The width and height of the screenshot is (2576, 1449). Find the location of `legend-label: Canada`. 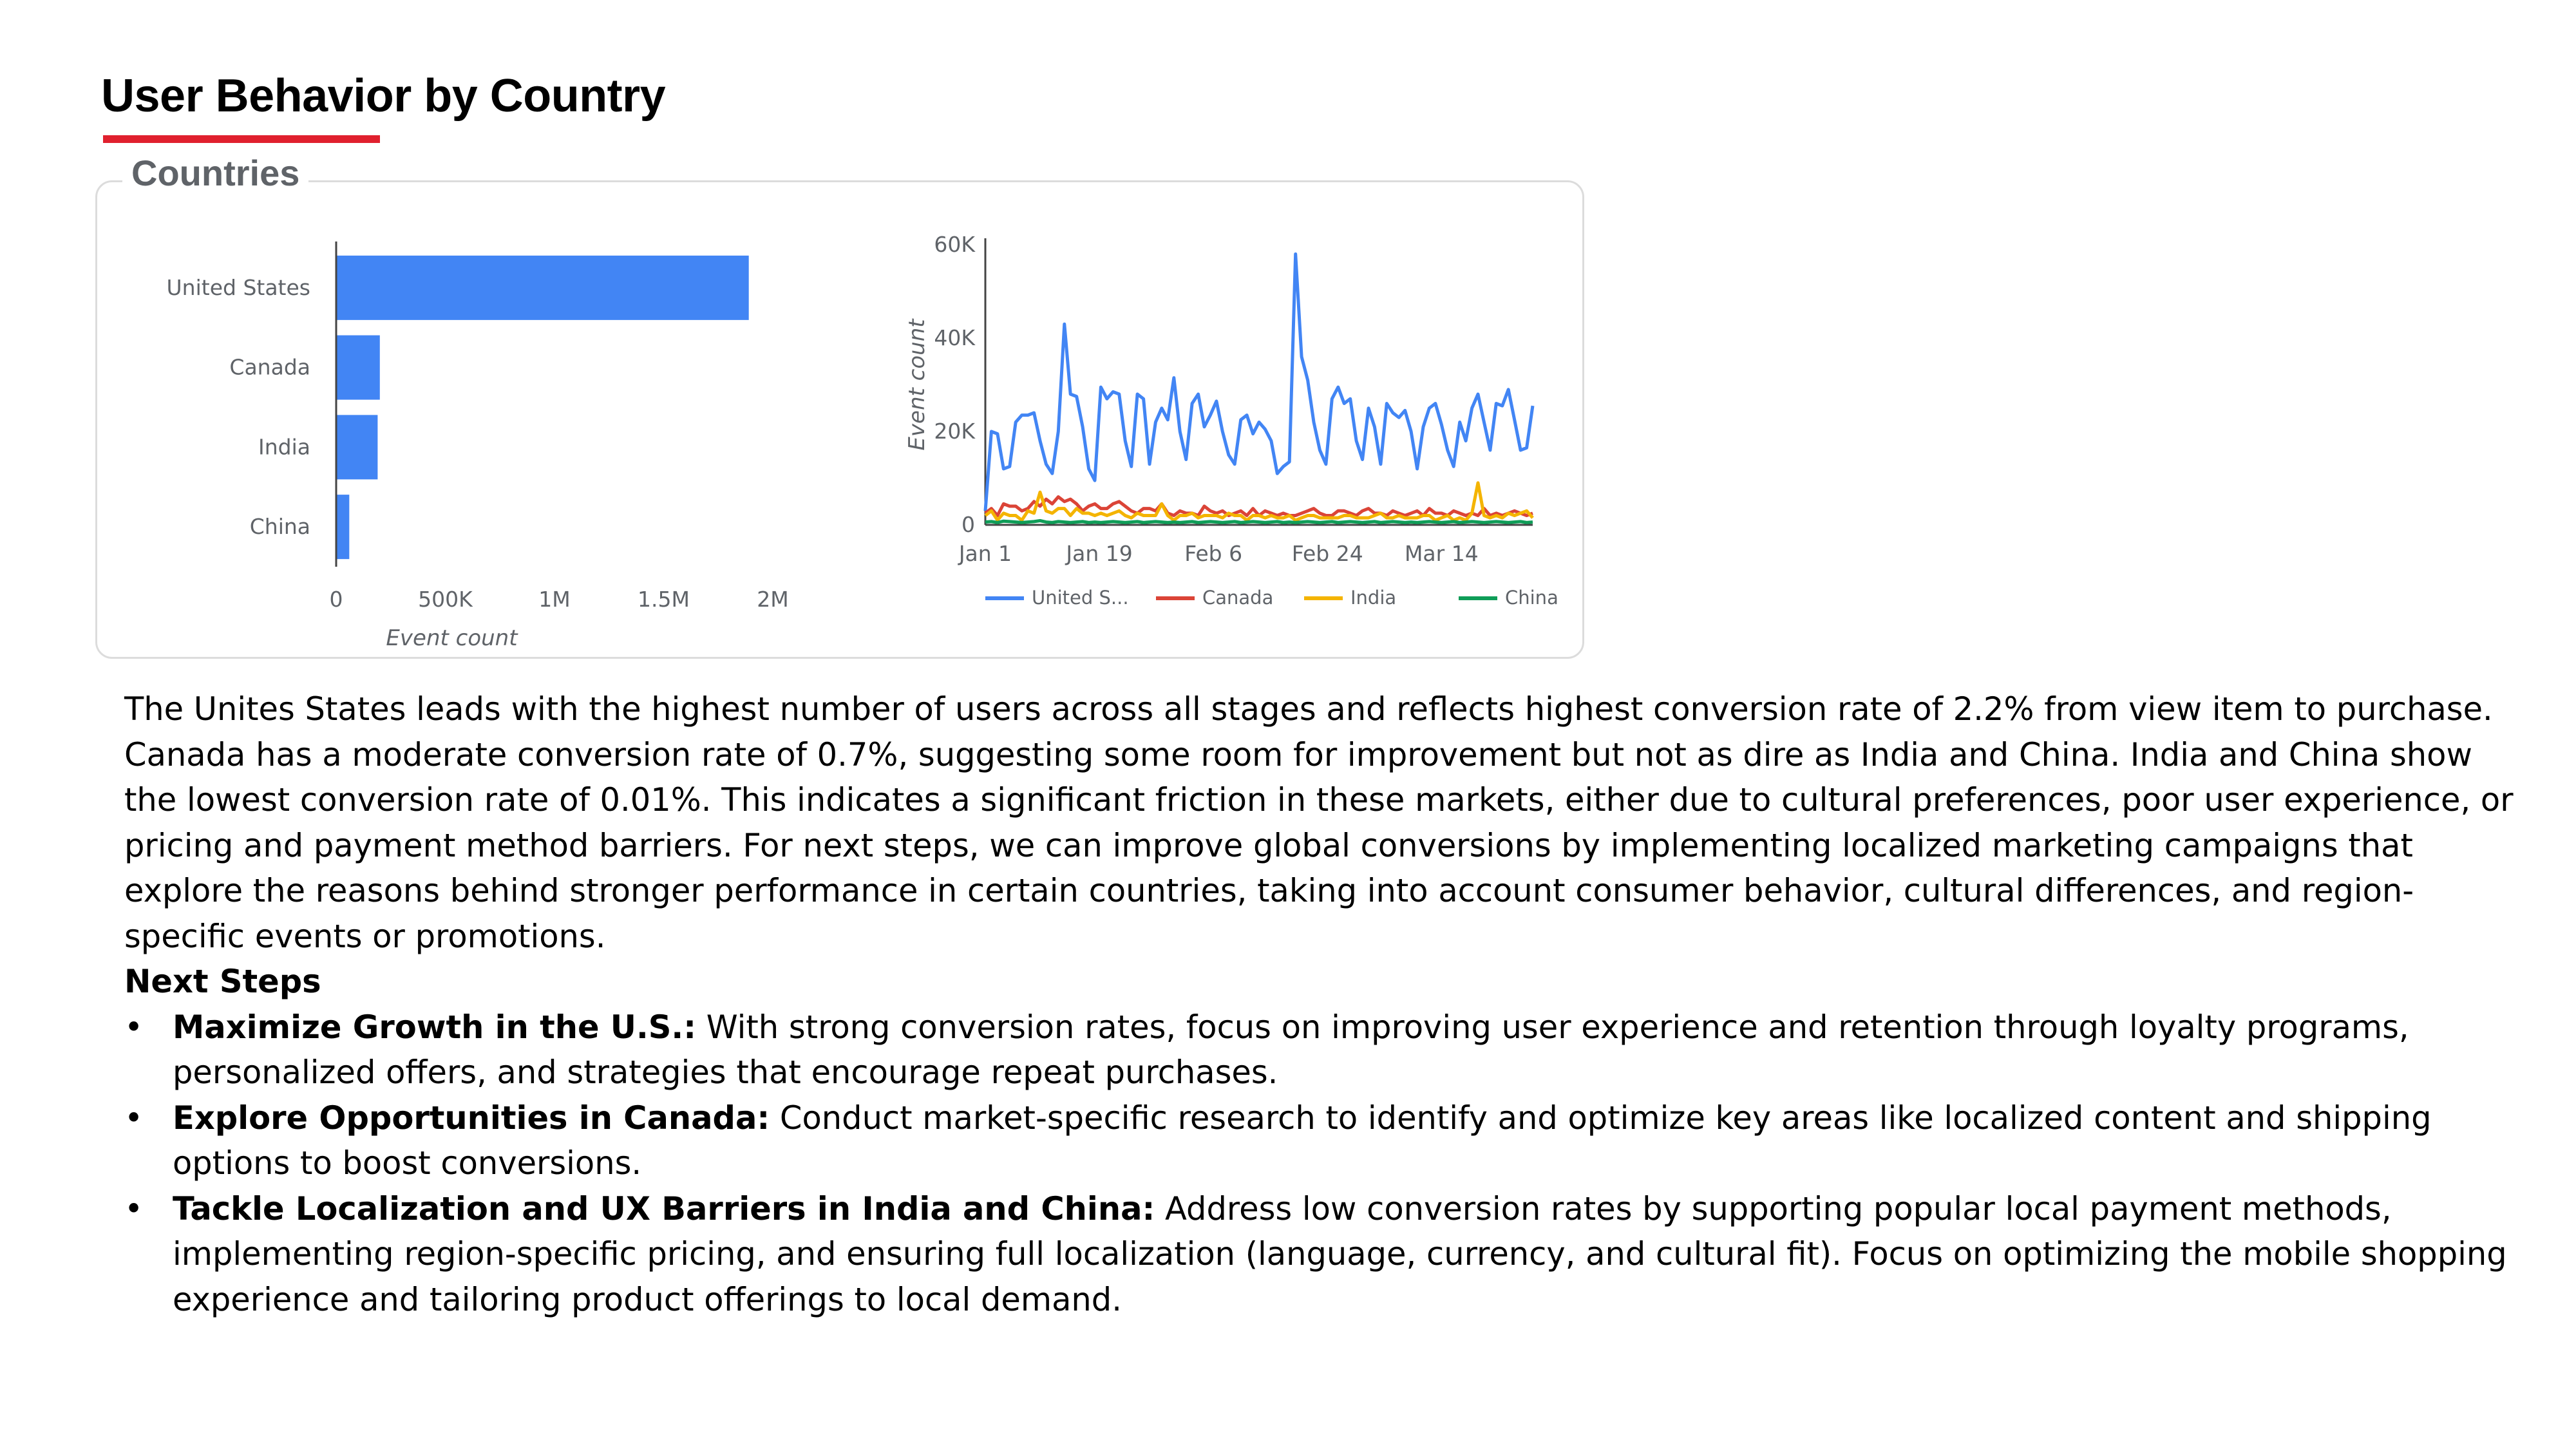

legend-label: Canada is located at coordinates (1237, 598).